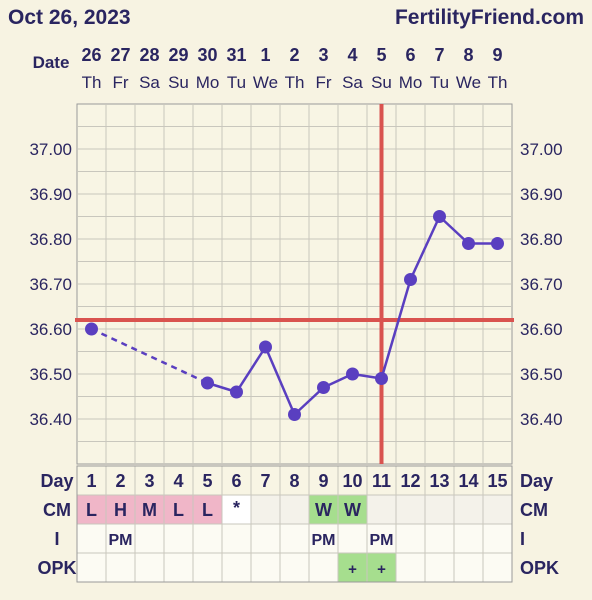 This screenshot has width=592, height=600. I want to click on date-number: 5, so click(381, 55).